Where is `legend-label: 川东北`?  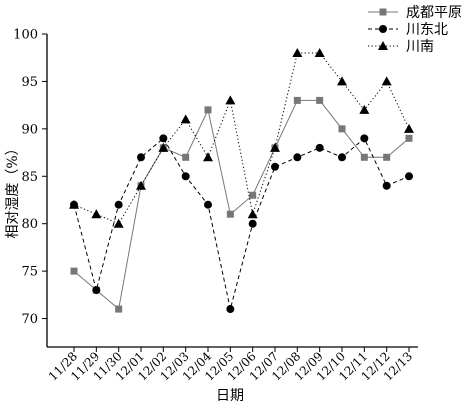
legend-label: 川东北 is located at coordinates (427, 30).